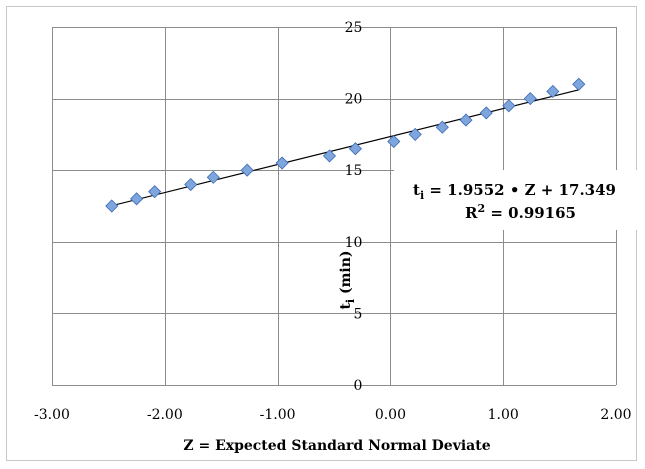 This screenshot has height=469, width=645. Describe the element at coordinates (357, 386) in the screenshot. I see `y-tick-label: 0` at that location.